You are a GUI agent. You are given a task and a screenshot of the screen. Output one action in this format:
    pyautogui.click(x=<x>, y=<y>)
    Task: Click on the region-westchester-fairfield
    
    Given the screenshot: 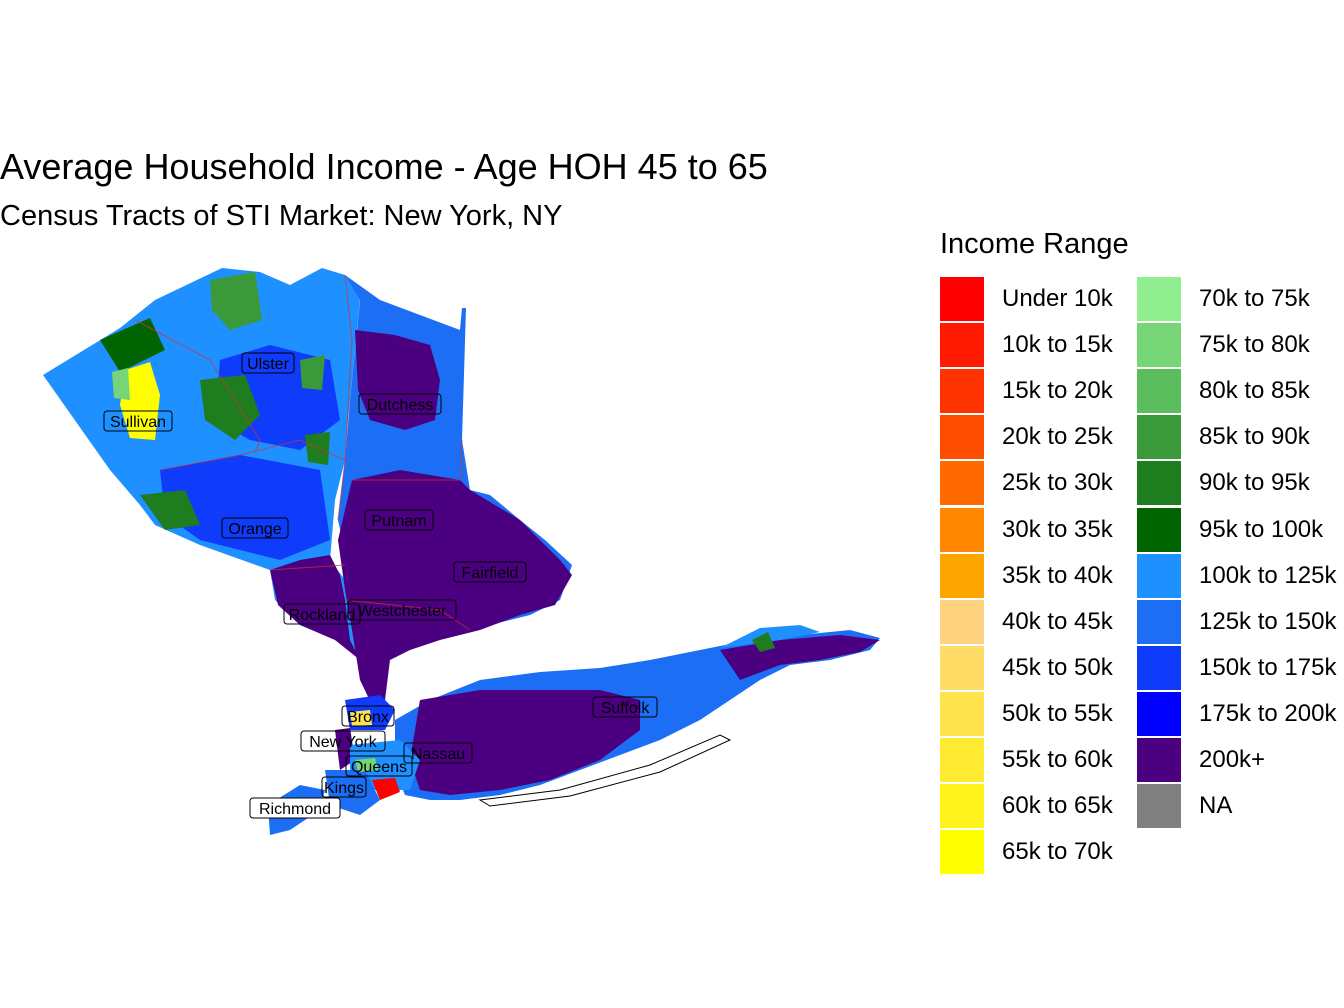 What is the action you would take?
    pyautogui.click(x=455, y=587)
    